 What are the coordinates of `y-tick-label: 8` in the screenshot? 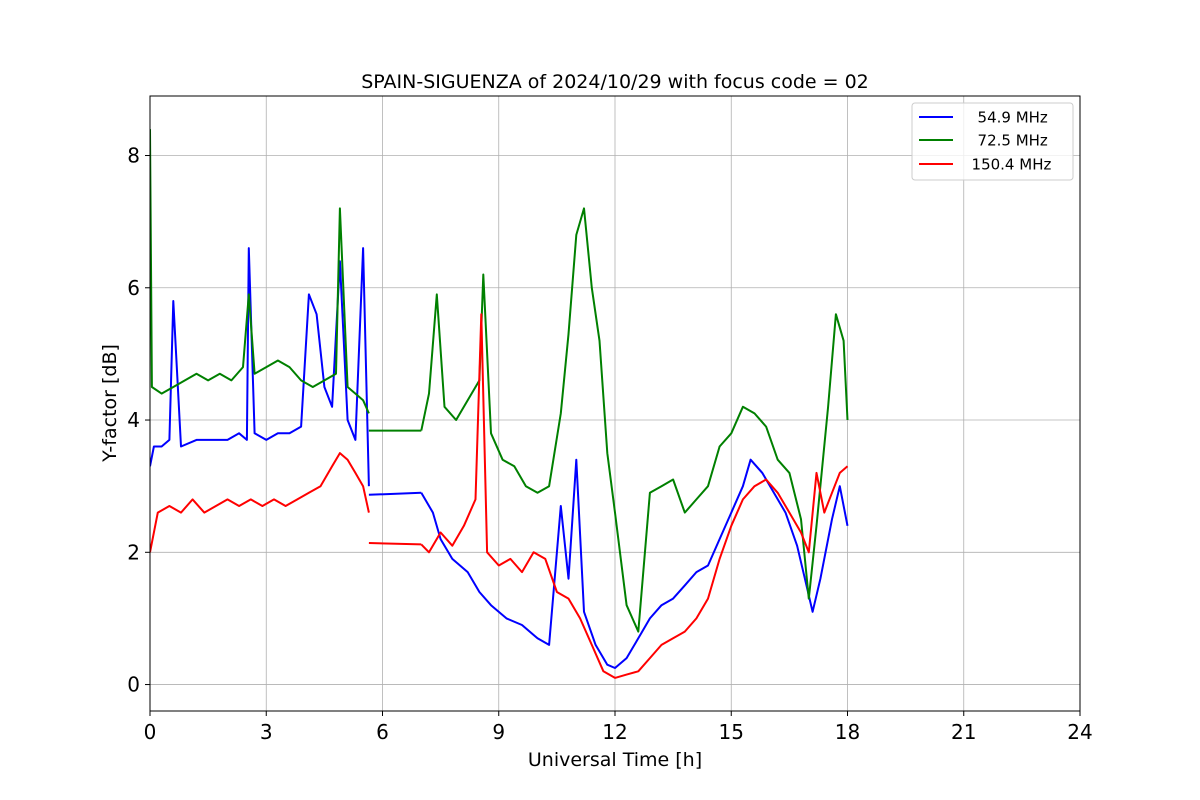 It's located at (133, 156).